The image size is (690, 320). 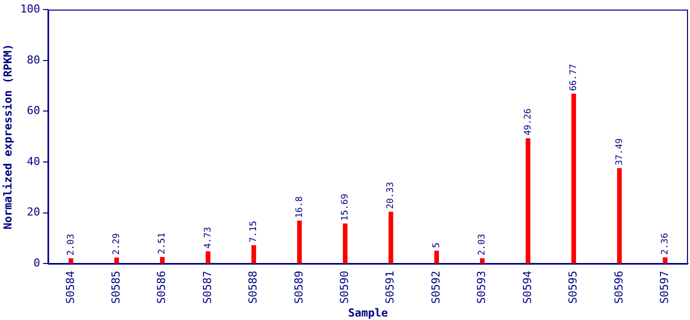 I want to click on x-tick-label: S0592, so click(x=435, y=287).